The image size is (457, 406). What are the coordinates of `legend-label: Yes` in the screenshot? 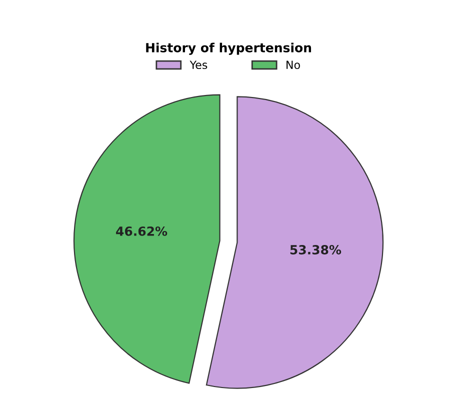 It's located at (199, 65).